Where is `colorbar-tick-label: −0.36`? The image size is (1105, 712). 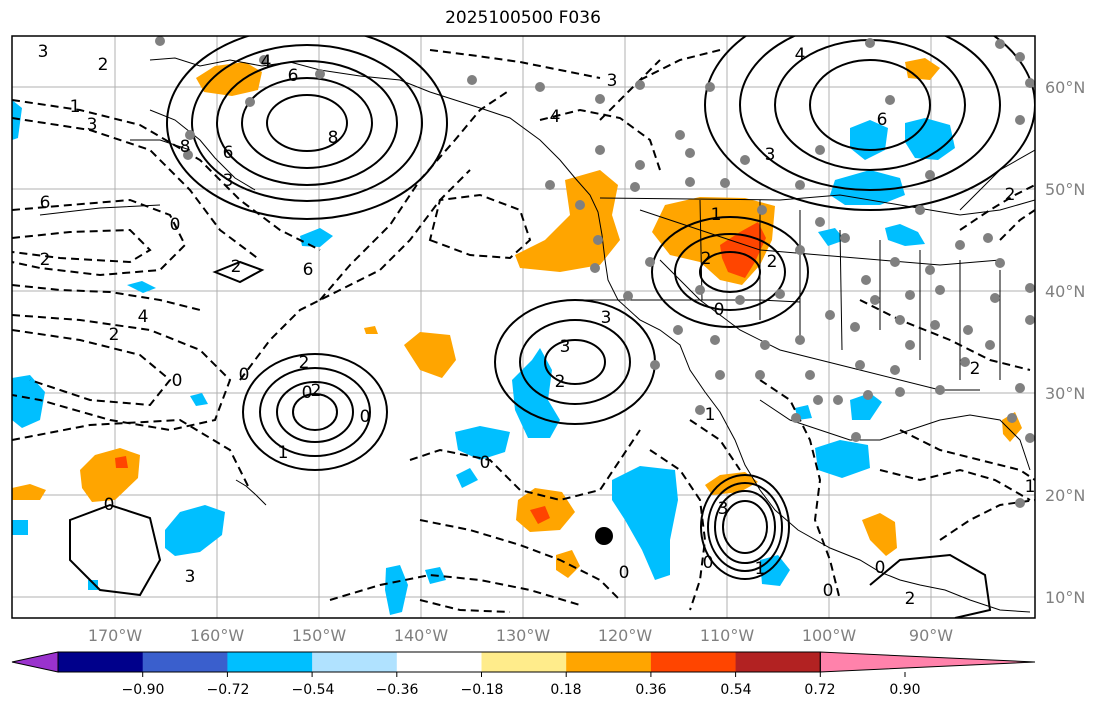 colorbar-tick-label: −0.36 is located at coordinates (397, 690).